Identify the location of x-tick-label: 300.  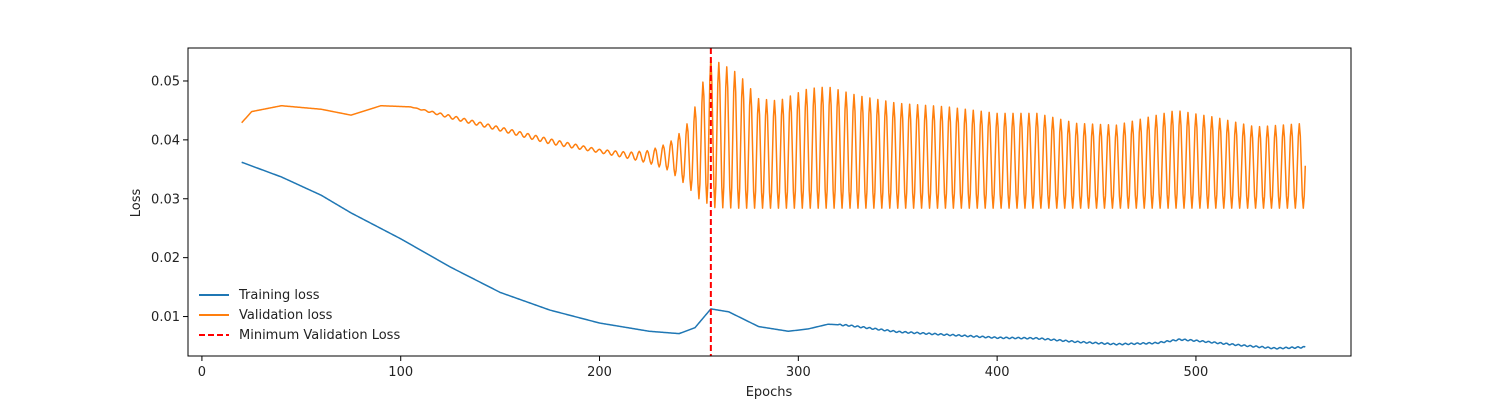
(798, 372).